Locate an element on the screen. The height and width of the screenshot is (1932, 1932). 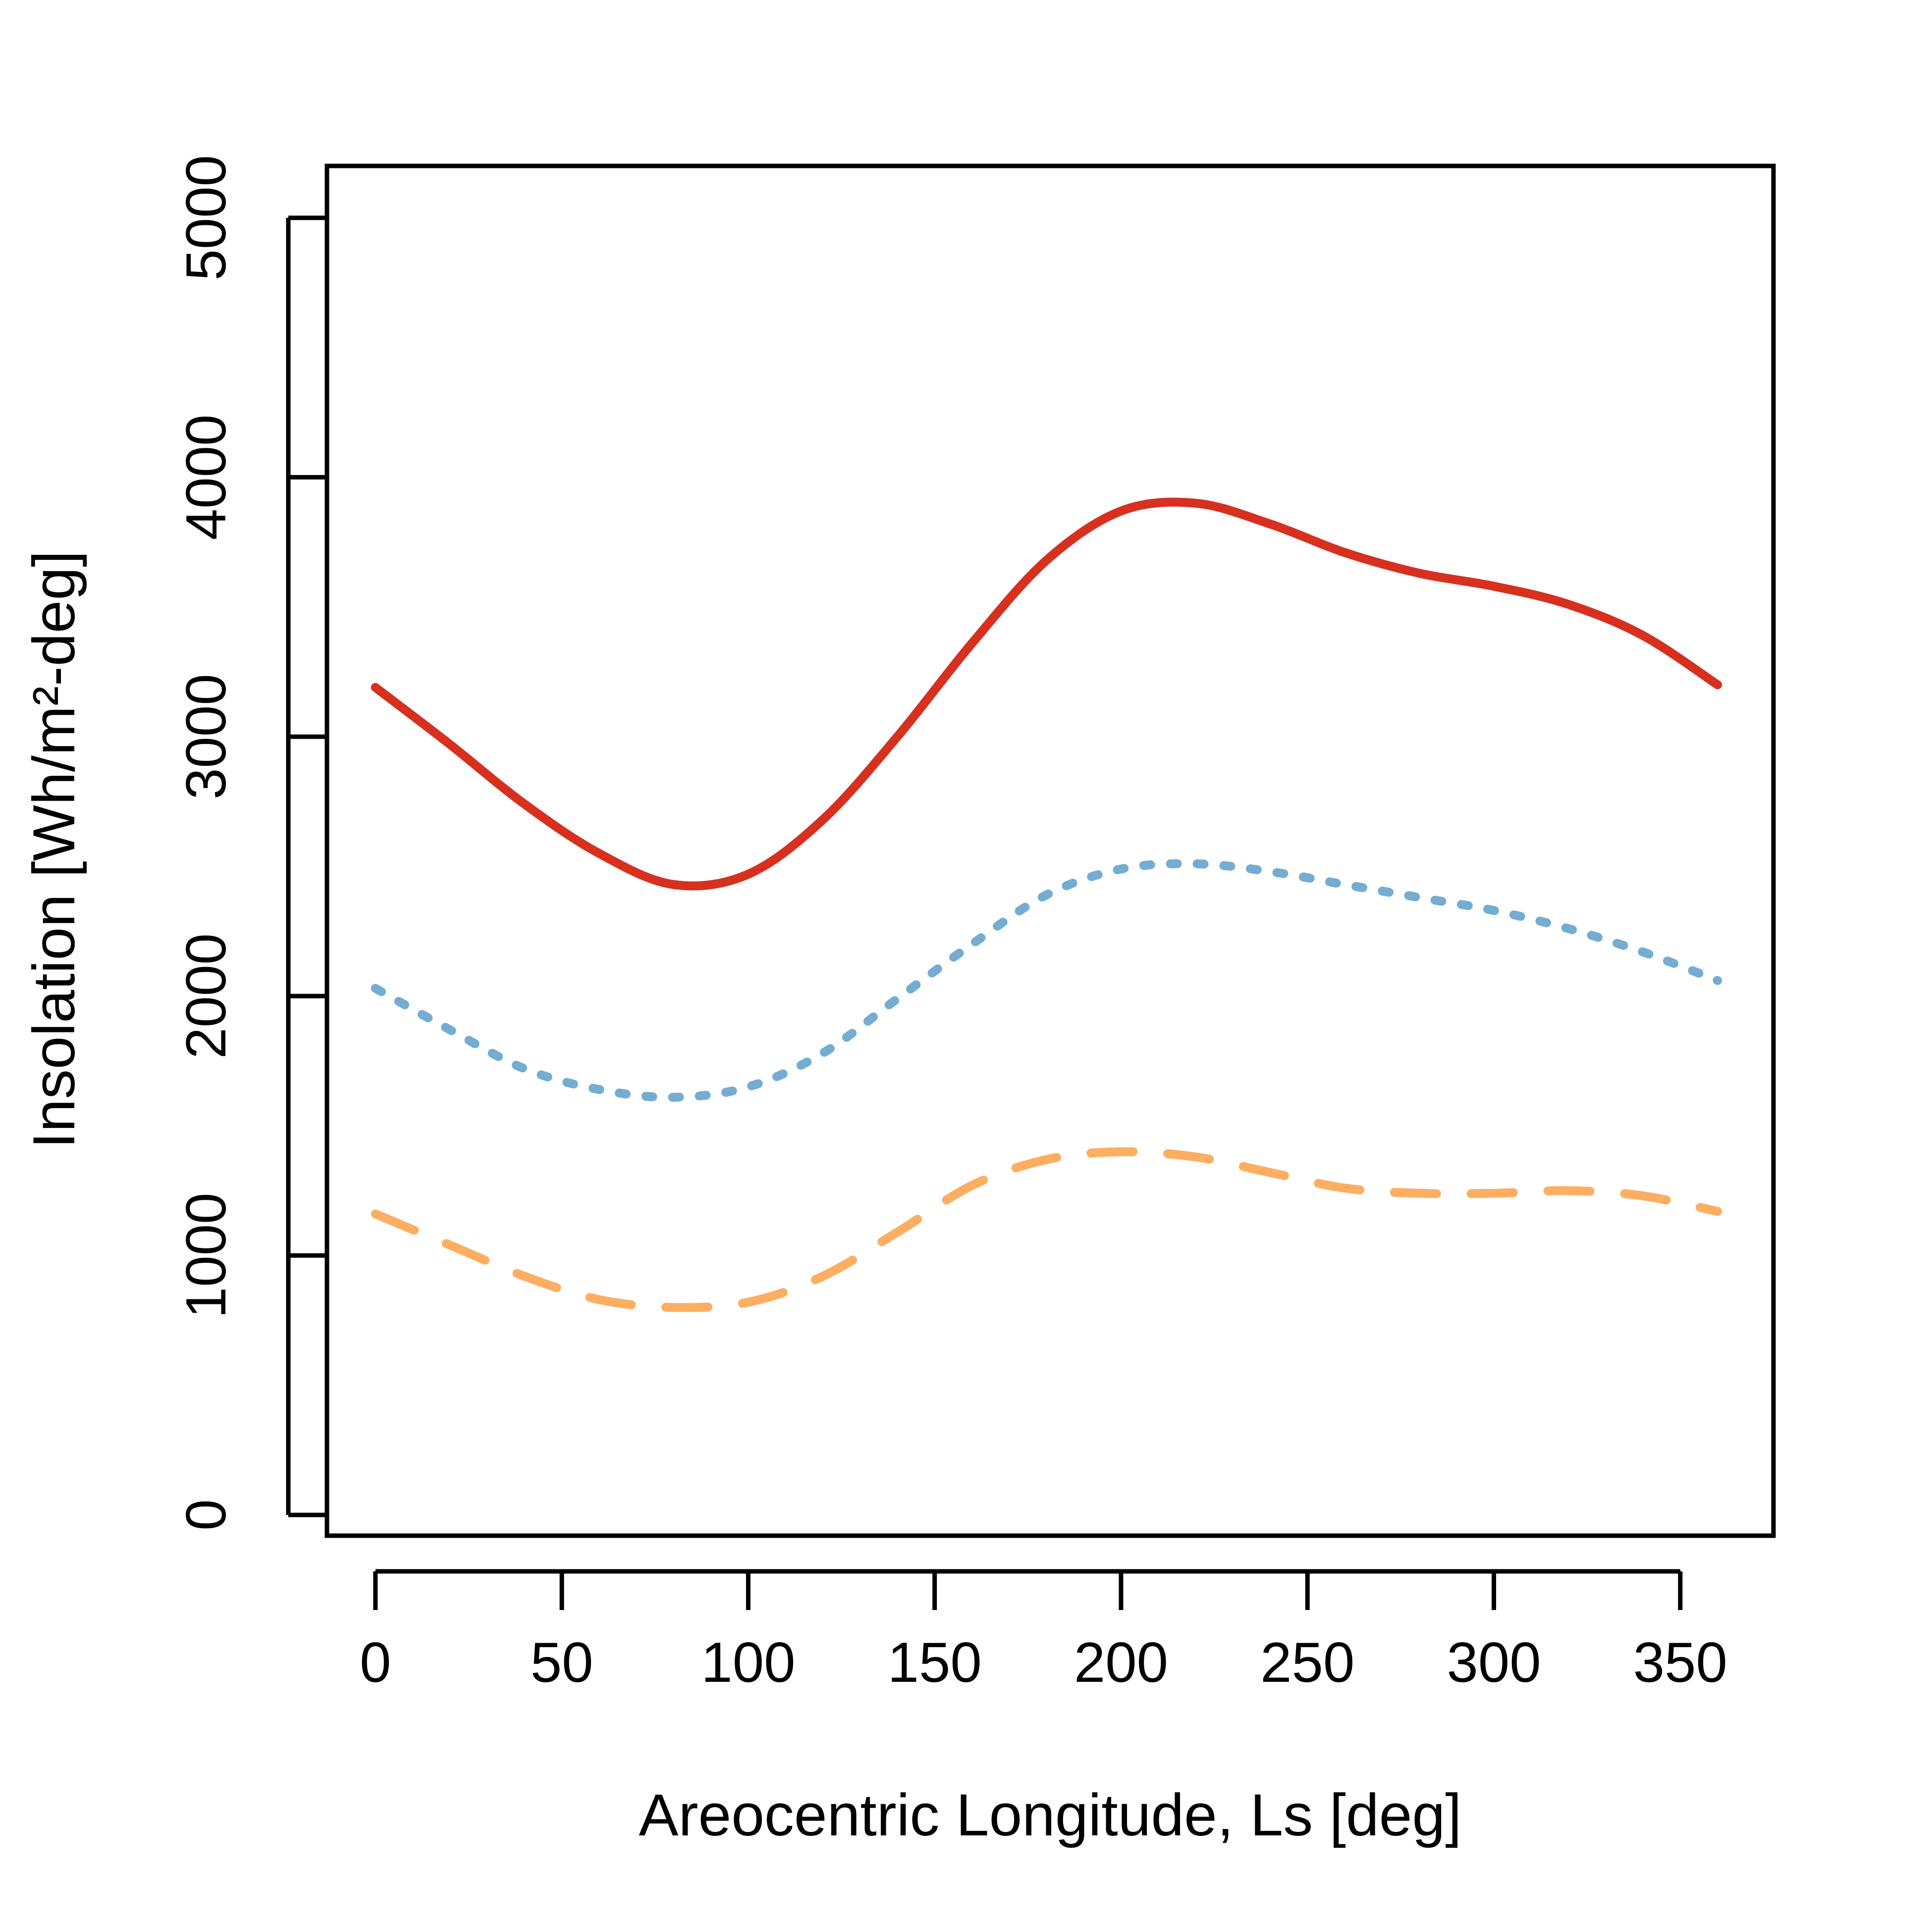
y-tick-label: 1000 is located at coordinates (206, 1256).